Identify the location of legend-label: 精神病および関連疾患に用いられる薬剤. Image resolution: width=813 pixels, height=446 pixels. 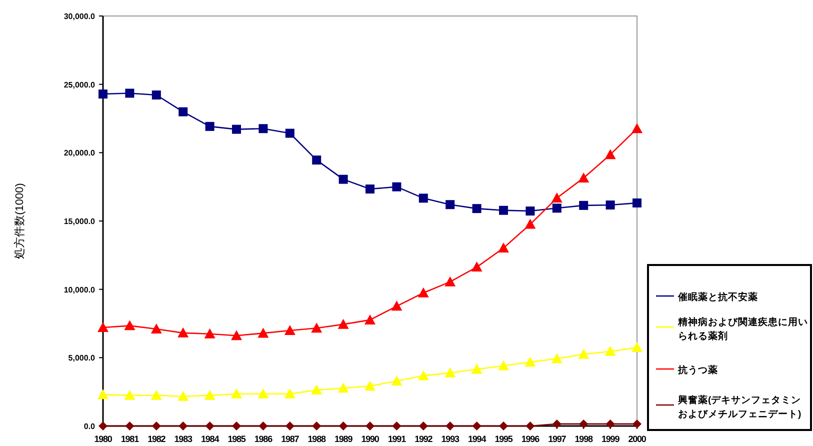
(742, 329).